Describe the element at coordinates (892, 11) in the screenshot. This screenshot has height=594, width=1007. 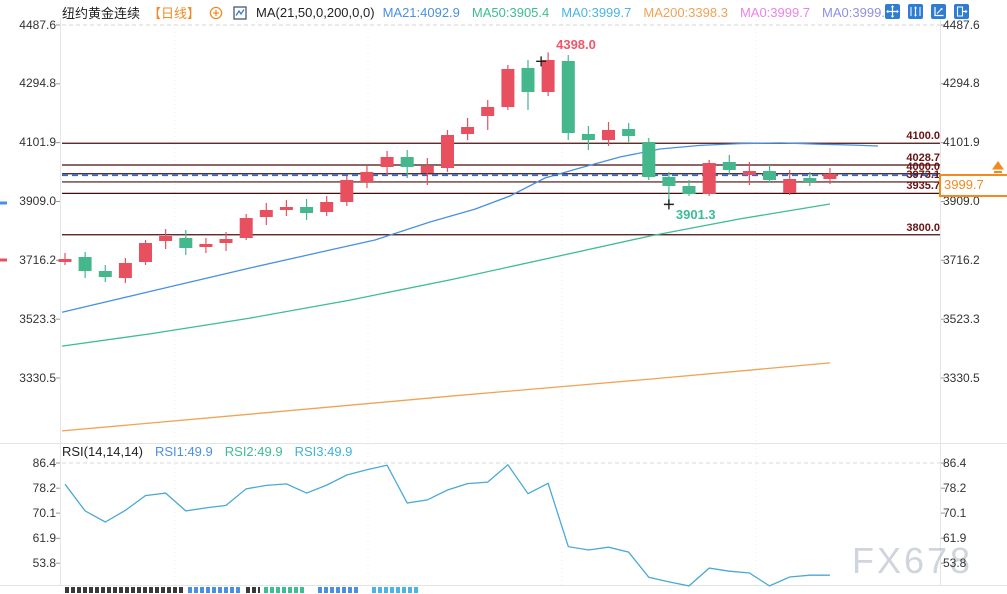
I see `pan-icon` at that location.